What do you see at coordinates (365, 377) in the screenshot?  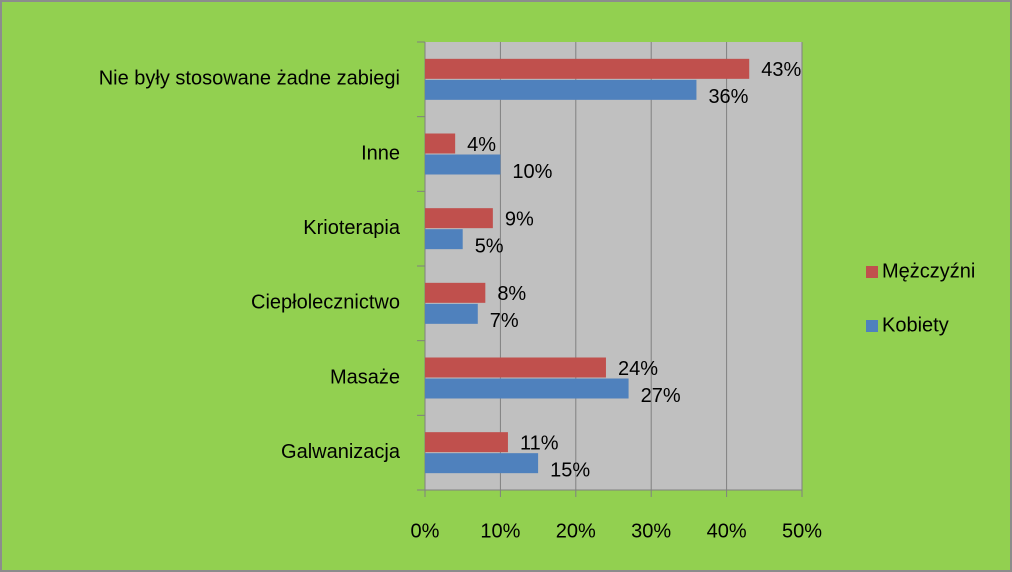 I see `y-tick-label: Masaże` at bounding box center [365, 377].